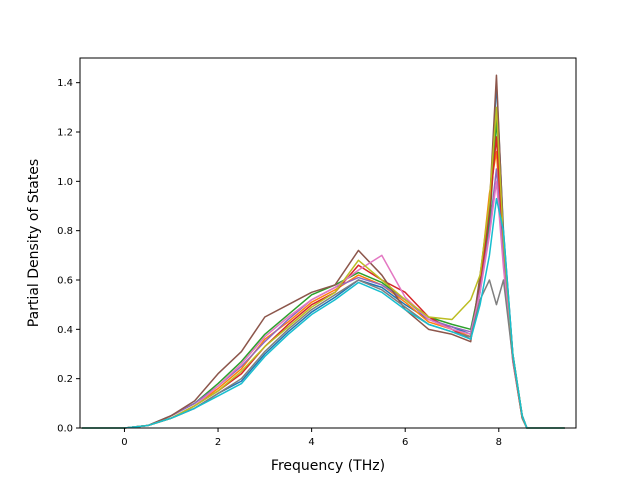 The height and width of the screenshot is (480, 640). What do you see at coordinates (218, 442) in the screenshot?
I see `x-tick-label: 2` at bounding box center [218, 442].